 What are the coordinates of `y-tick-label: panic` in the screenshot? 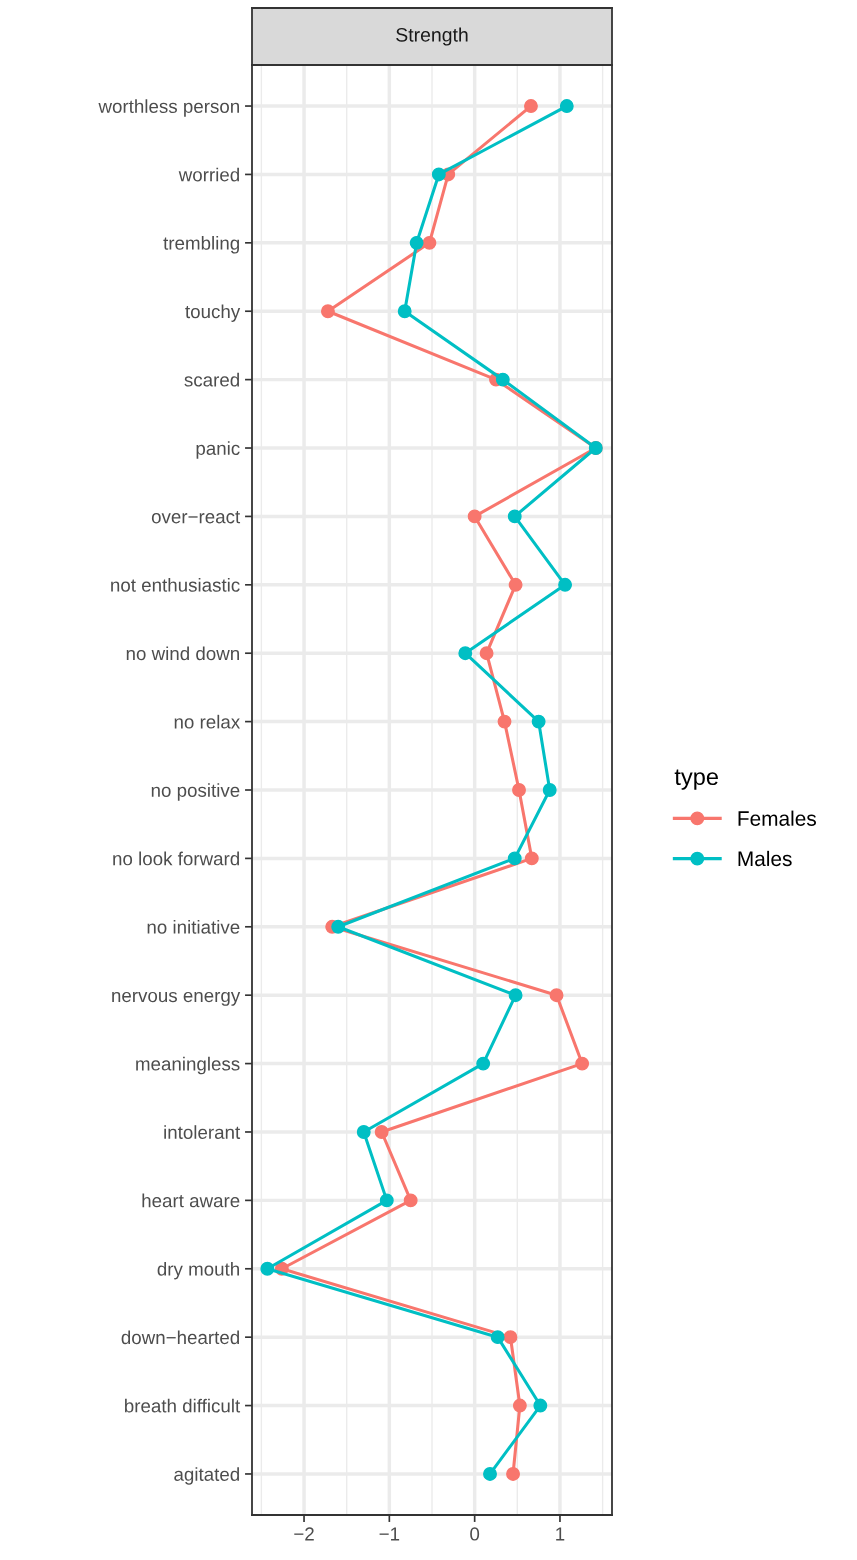 It's located at (218, 450).